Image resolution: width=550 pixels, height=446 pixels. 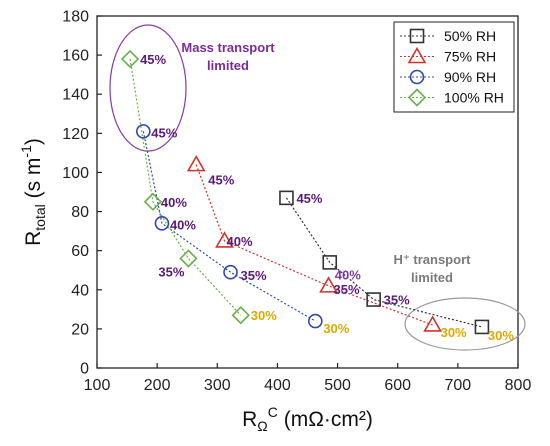 What do you see at coordinates (75, 95) in the screenshot?
I see `y-tick-label: 140` at bounding box center [75, 95].